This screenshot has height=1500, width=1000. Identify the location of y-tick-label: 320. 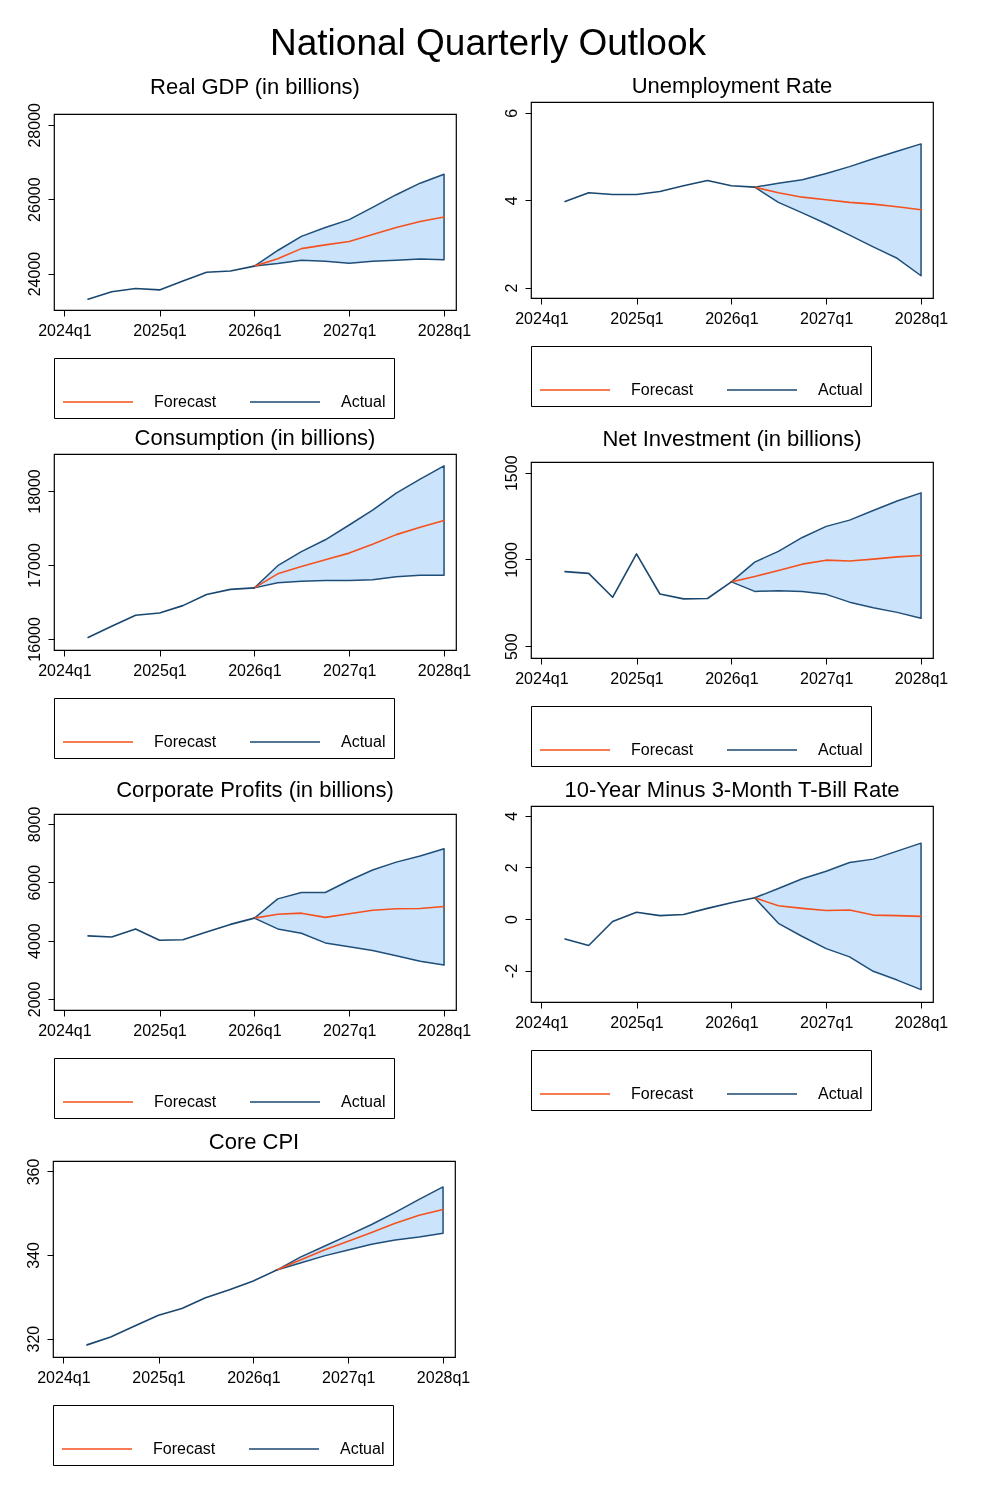
(33, 1339).